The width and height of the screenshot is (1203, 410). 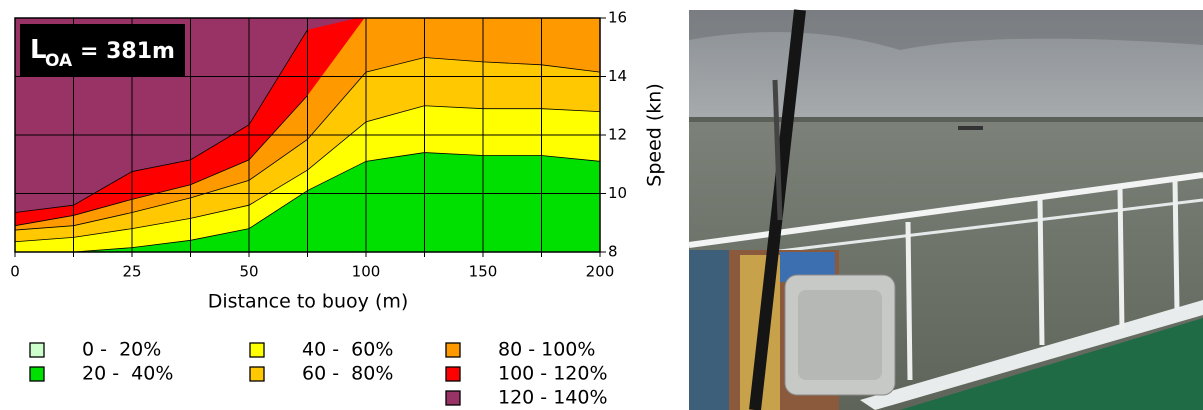 I want to click on annotation-sub: OA, so click(x=59, y=61).